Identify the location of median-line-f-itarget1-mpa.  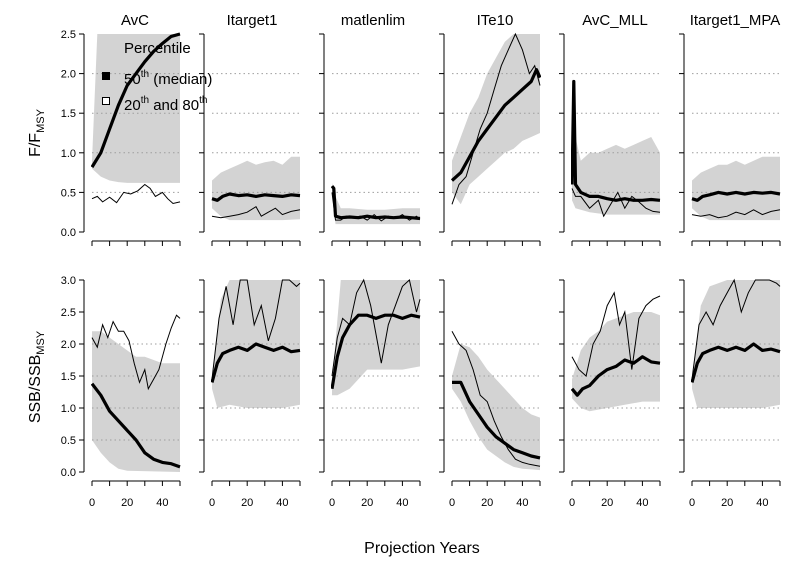
(736, 196).